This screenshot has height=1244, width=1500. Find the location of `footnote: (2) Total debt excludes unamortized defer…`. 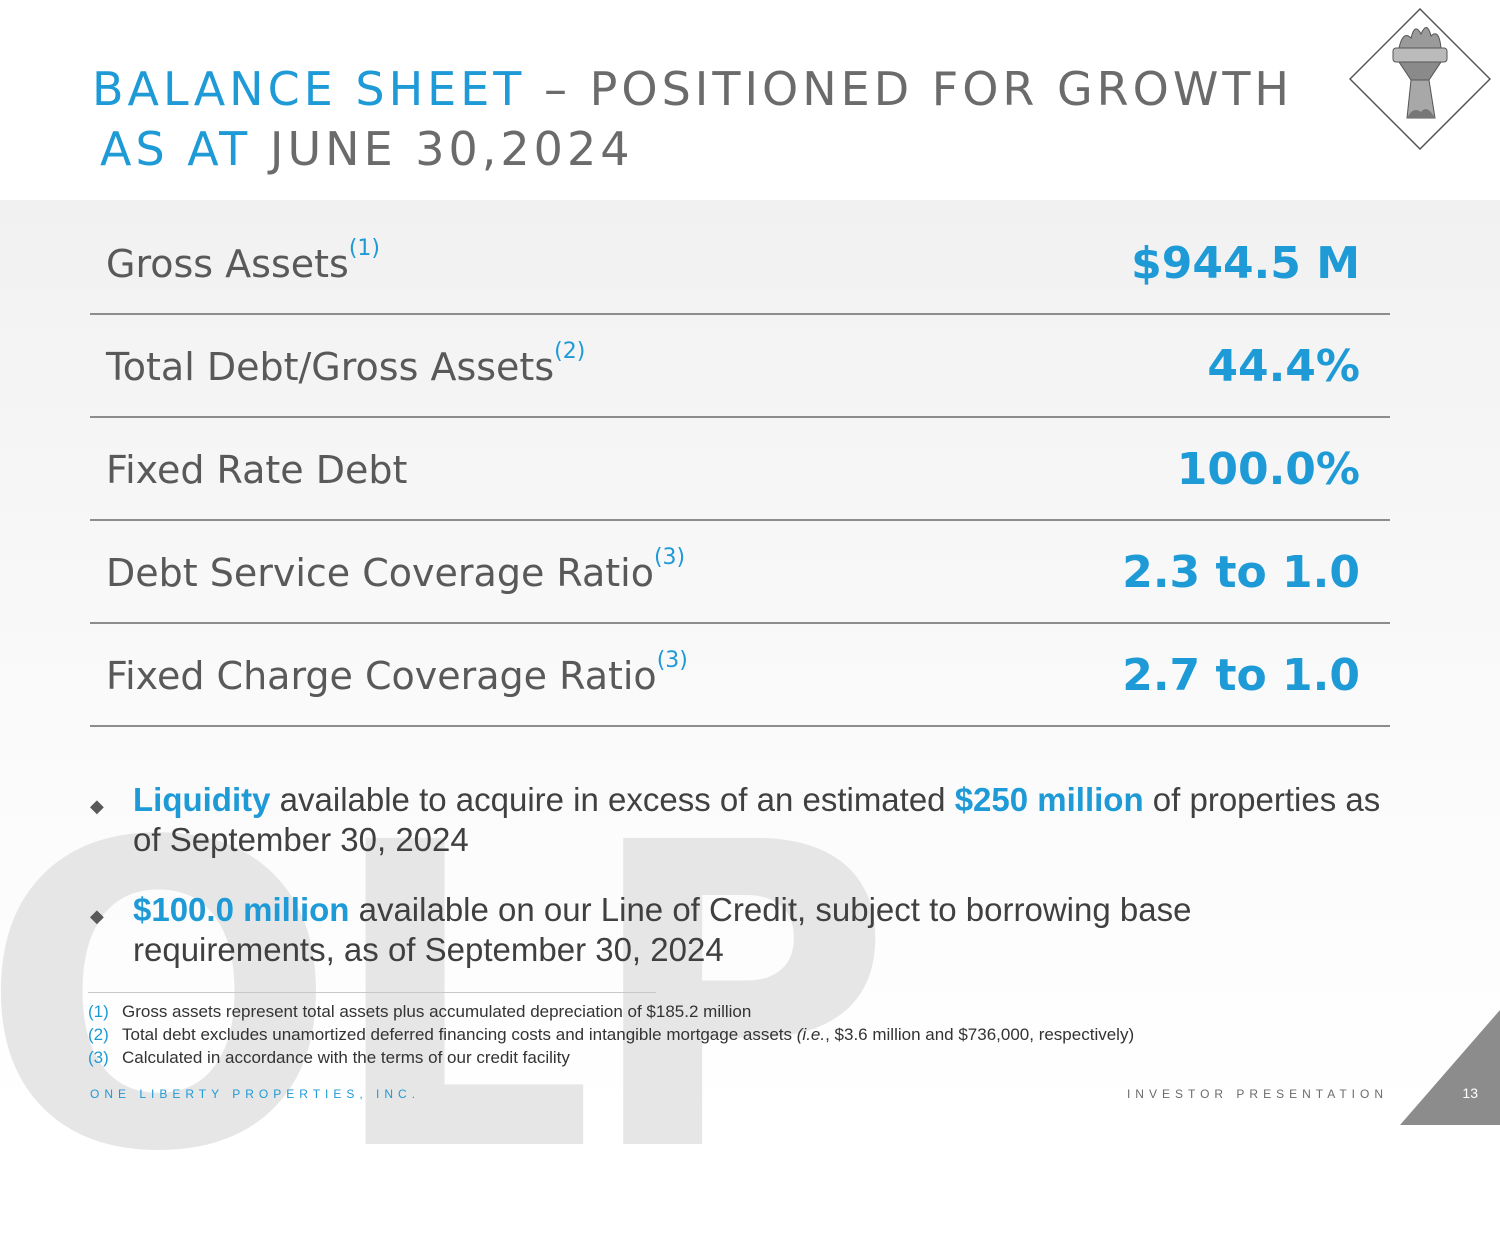

footnote: (2) Total debt excludes unamortized defer… is located at coordinates (611, 1034).